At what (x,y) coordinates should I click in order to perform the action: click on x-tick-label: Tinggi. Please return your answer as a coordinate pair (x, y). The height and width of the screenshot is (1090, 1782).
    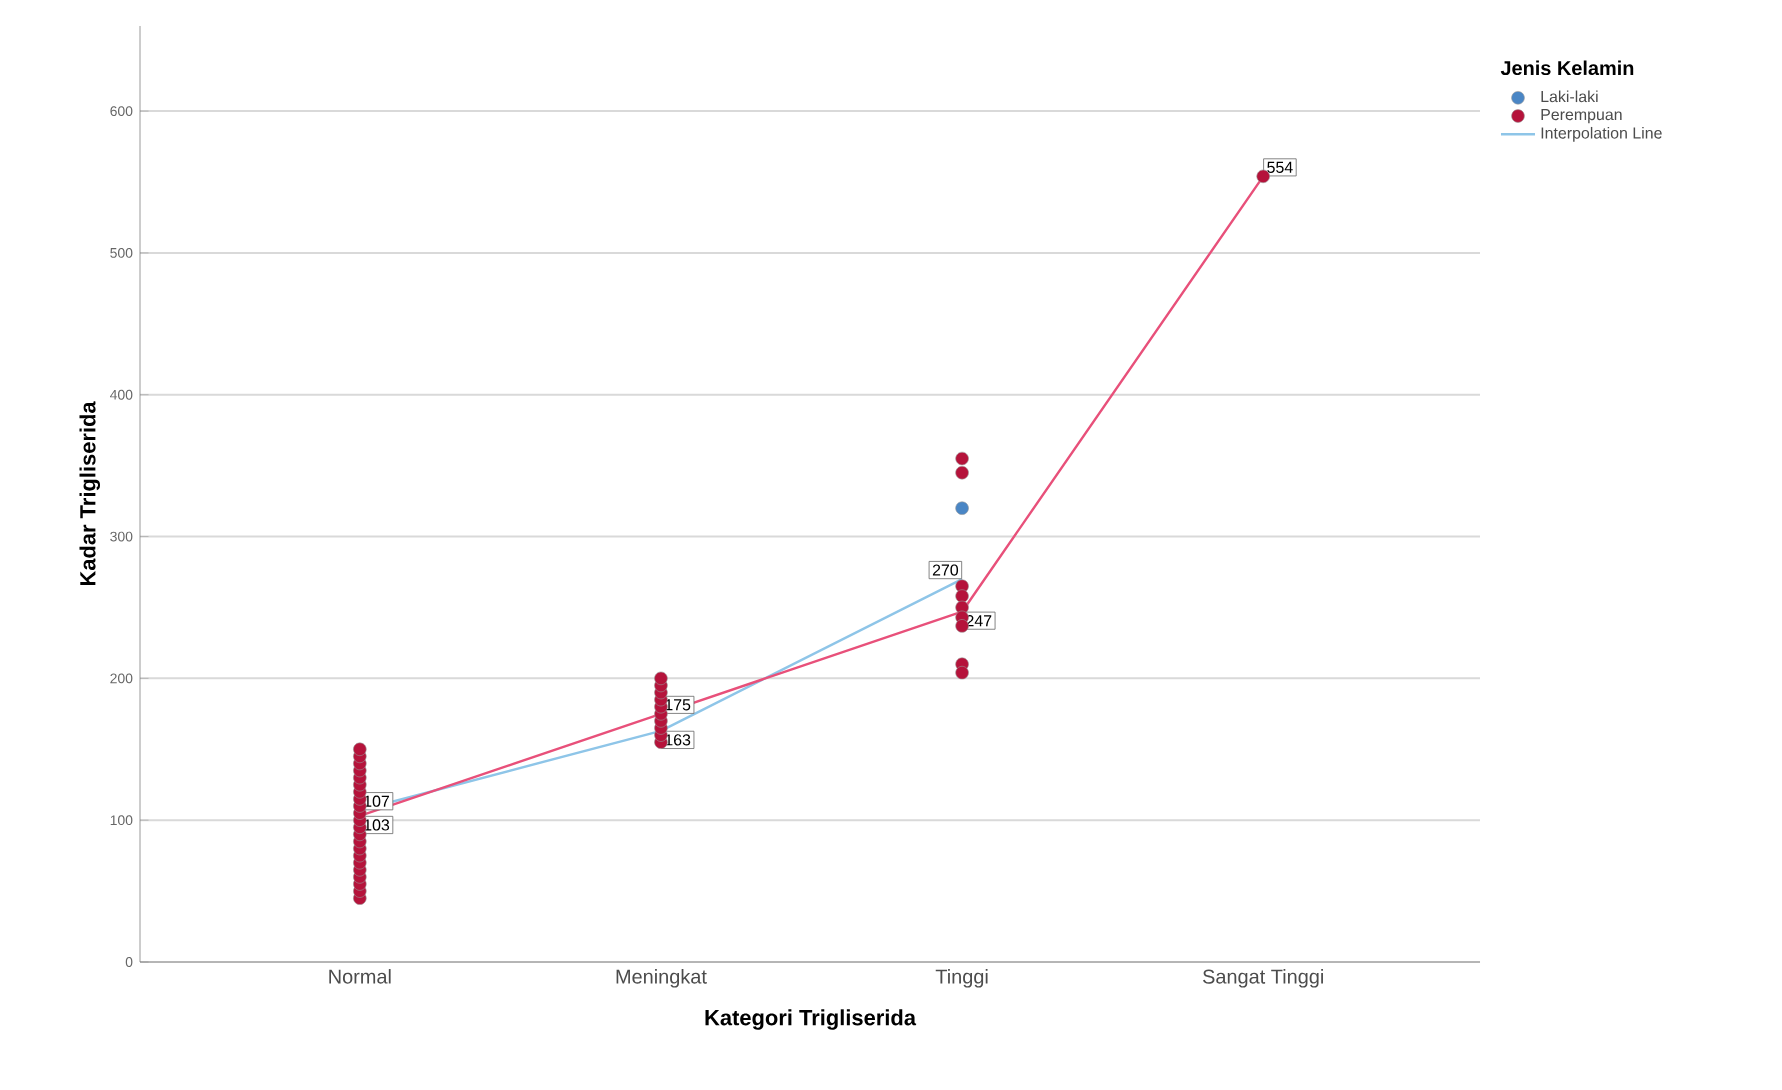
    Looking at the image, I should click on (961, 978).